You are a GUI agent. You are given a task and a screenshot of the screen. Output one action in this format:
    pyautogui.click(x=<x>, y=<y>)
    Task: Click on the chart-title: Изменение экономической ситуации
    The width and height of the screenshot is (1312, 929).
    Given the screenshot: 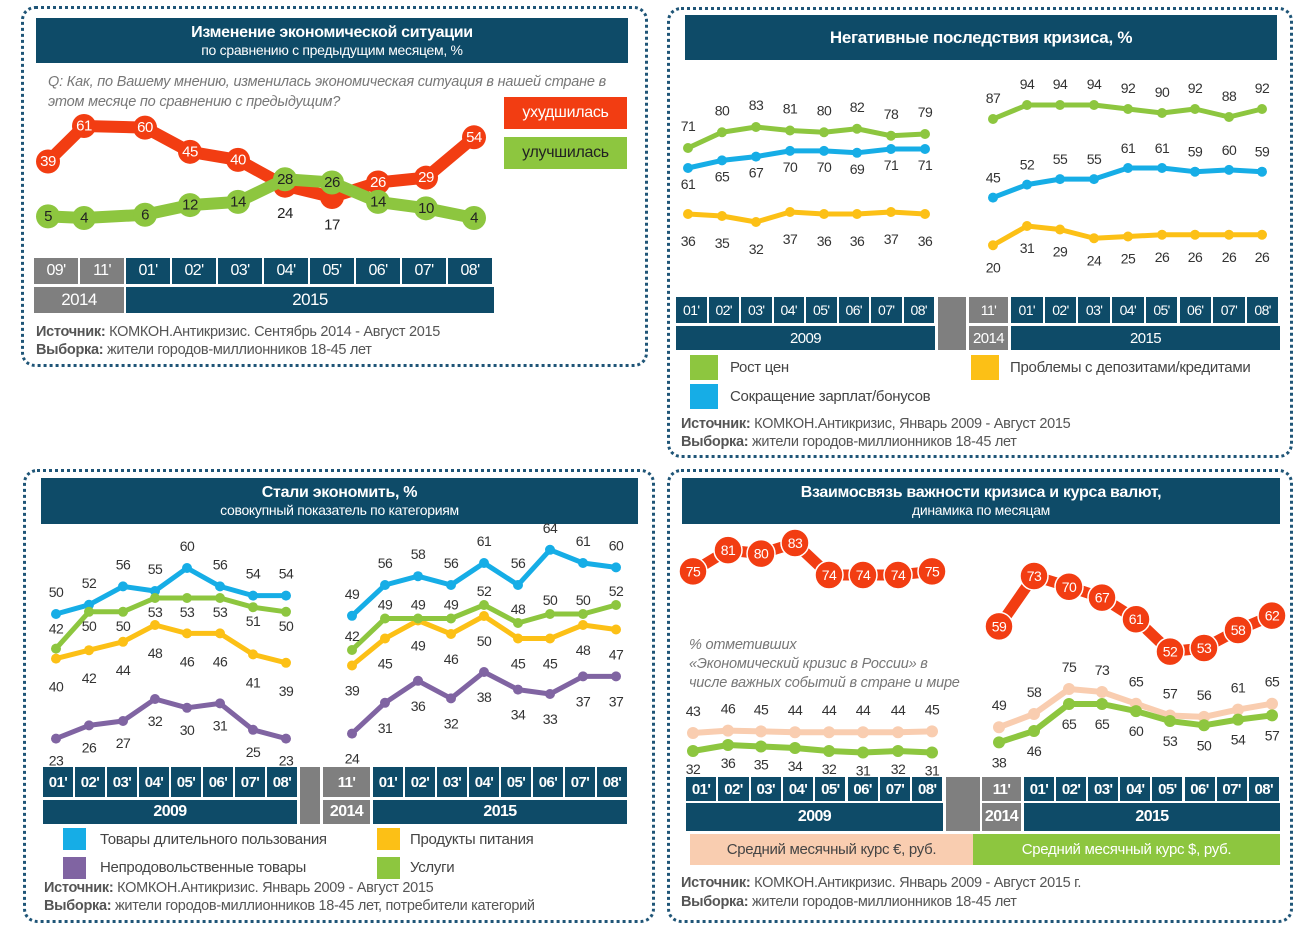 What is the action you would take?
    pyautogui.click(x=332, y=32)
    